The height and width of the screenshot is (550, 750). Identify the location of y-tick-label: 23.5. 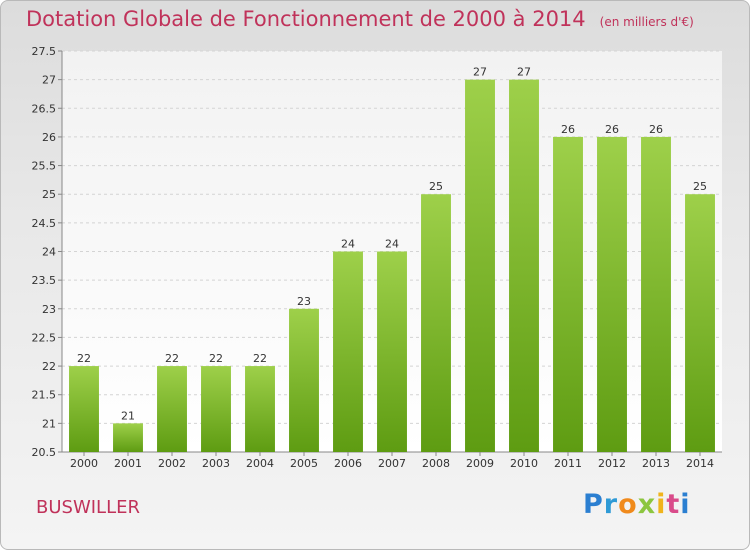
(44, 280).